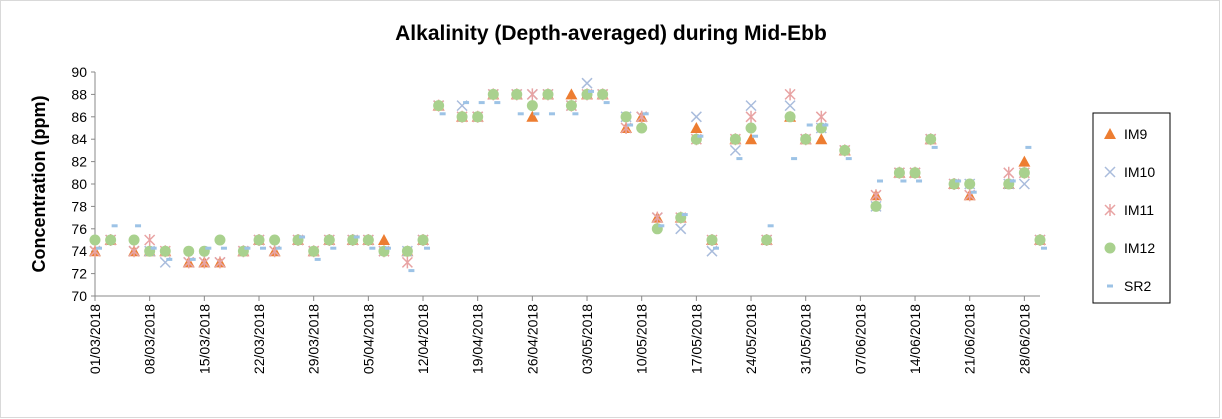  Describe the element at coordinates (150, 339) in the screenshot. I see `x-tick-label: 08/03/2018` at that location.